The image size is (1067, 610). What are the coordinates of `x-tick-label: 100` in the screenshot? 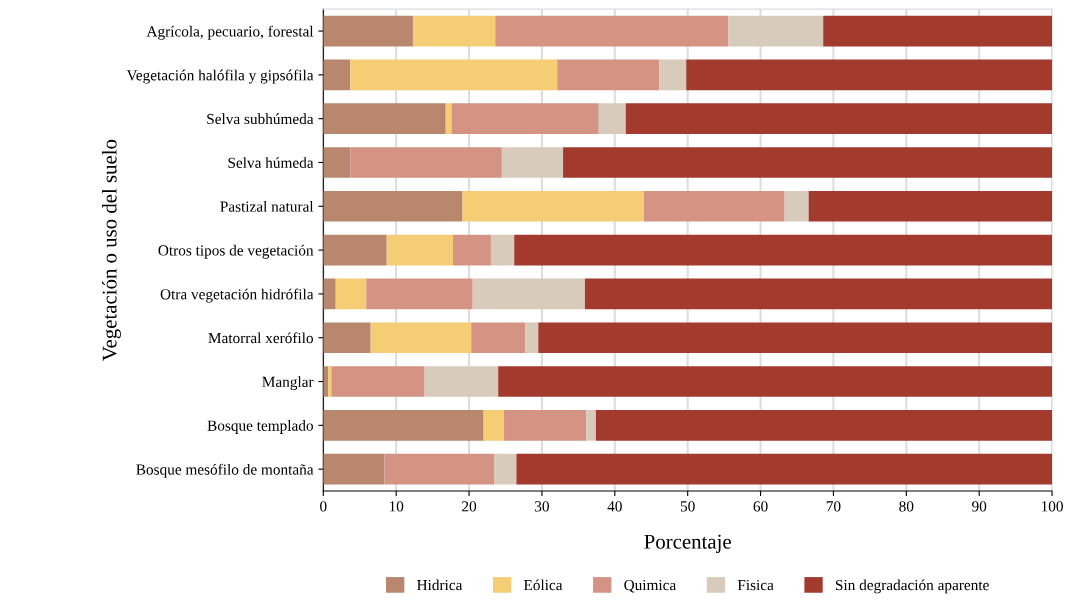 It's located at (1052, 506).